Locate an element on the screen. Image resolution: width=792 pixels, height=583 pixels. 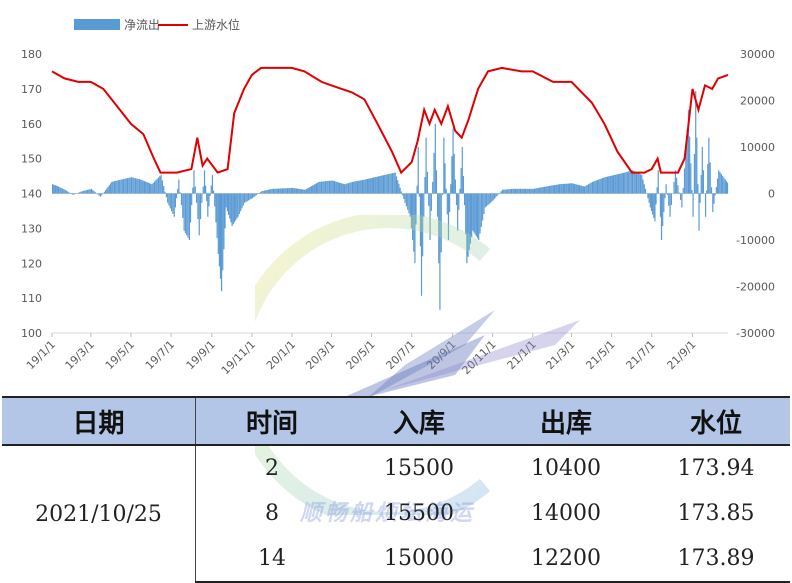
header-level: 水位 is located at coordinates (716, 421).